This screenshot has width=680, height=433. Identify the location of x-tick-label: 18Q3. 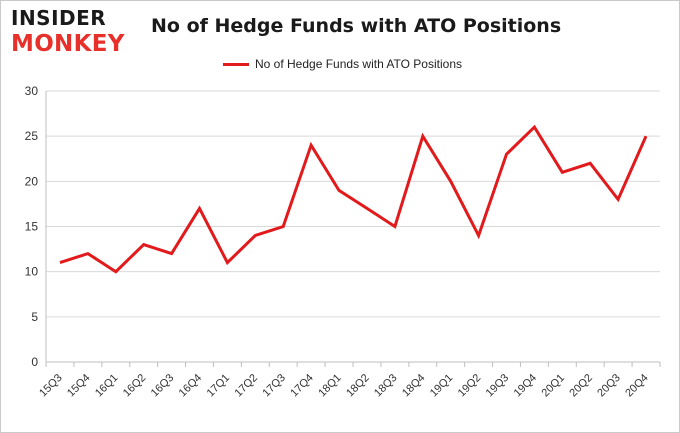
(386, 386).